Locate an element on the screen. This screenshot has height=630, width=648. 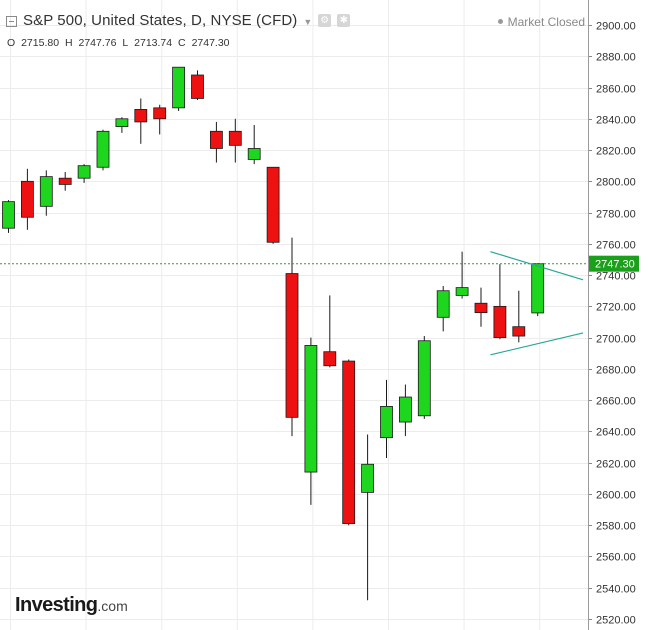
y-tick-label: 2660.00 is located at coordinates (616, 402).